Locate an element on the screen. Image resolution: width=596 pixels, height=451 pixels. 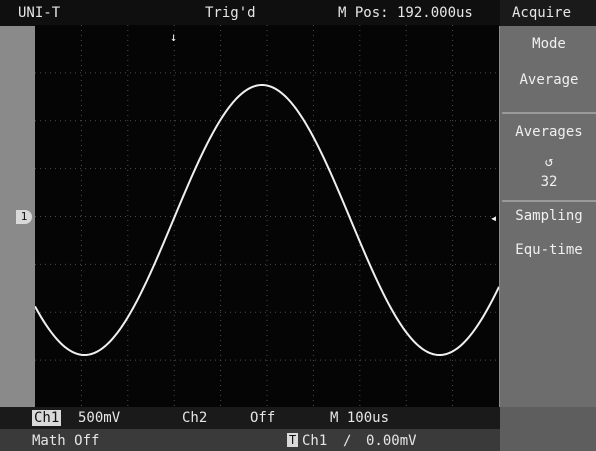
sampling-value: Equ-time is located at coordinates (549, 250).